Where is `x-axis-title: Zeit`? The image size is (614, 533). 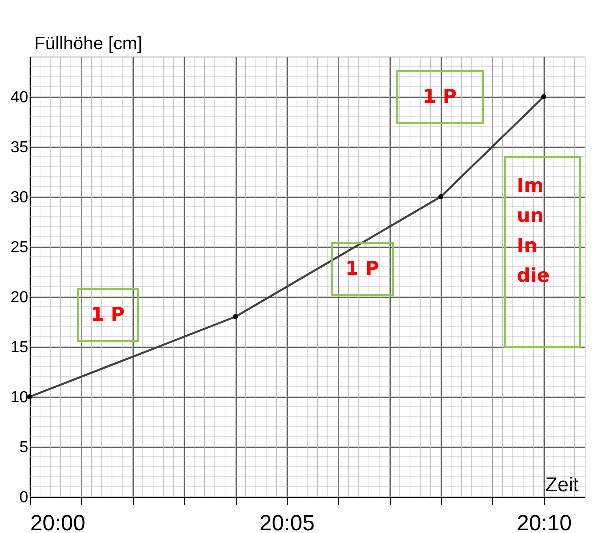
x-axis-title: Zeit is located at coordinates (563, 485).